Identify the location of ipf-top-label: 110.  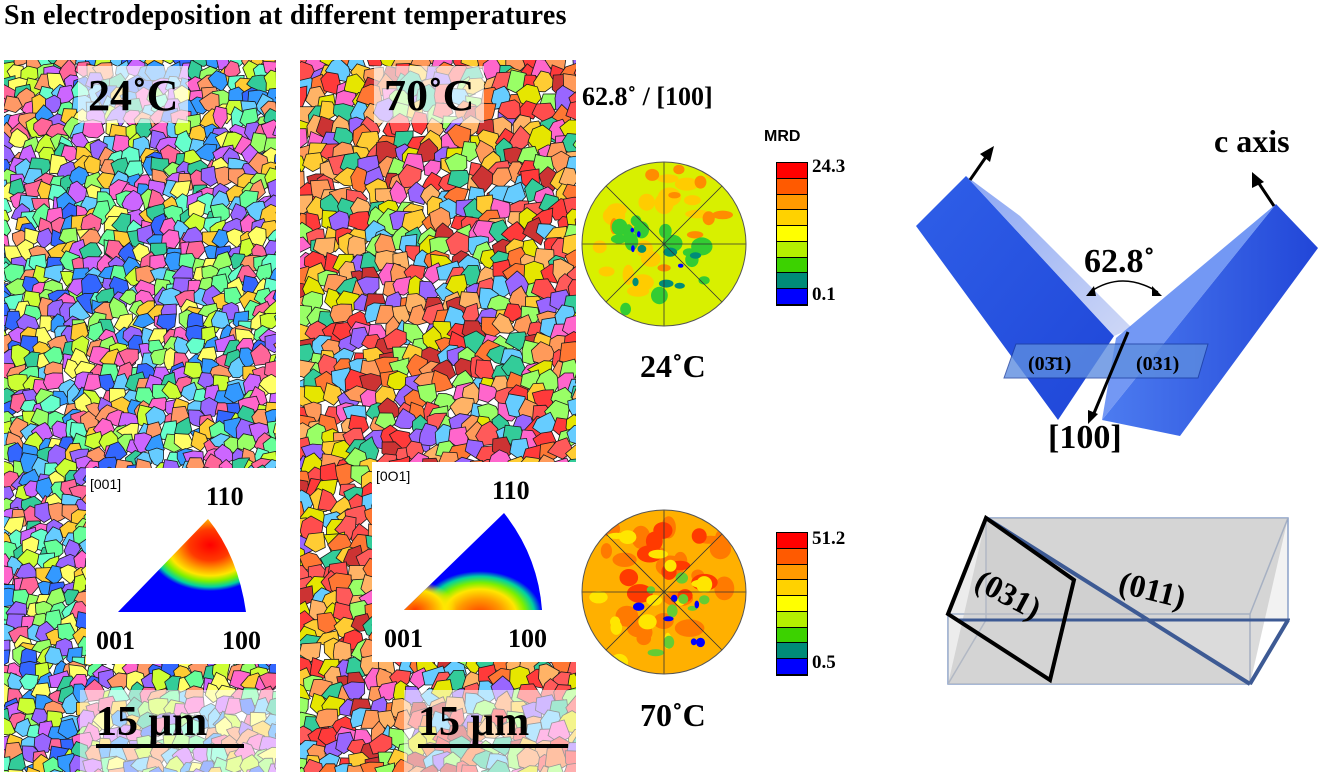
(225, 496).